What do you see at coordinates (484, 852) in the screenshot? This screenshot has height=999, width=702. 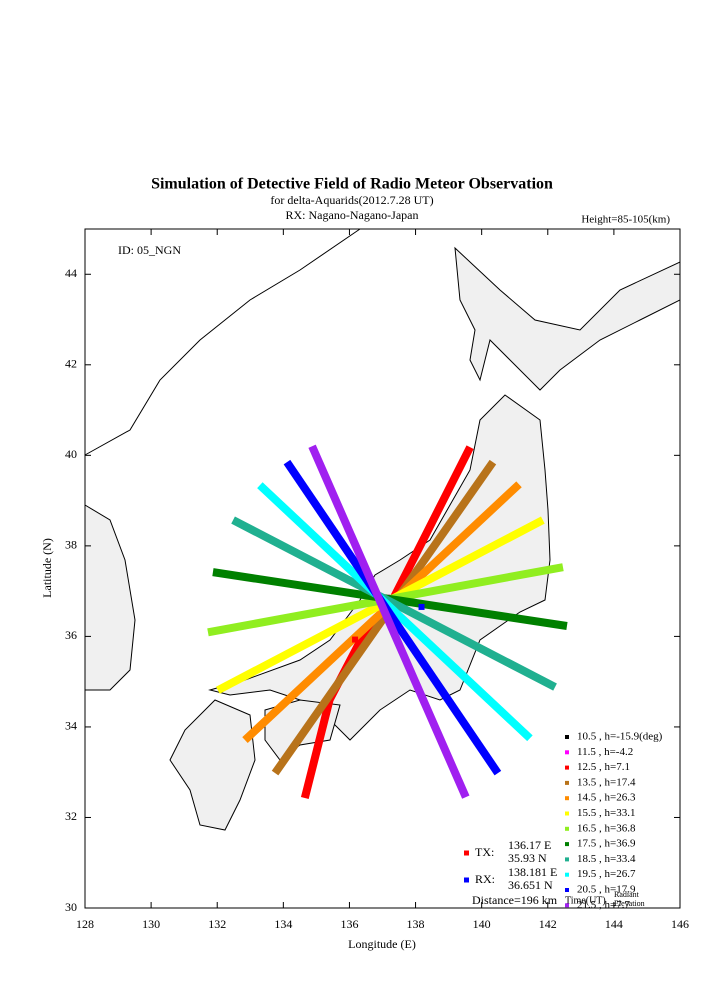 I see `tx-label: TX:` at bounding box center [484, 852].